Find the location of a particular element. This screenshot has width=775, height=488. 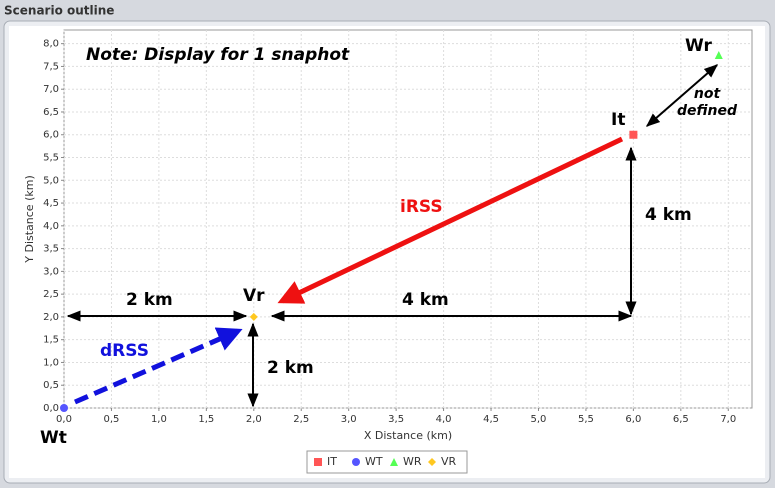

x-tick-label: 2,0 is located at coordinates (254, 419).